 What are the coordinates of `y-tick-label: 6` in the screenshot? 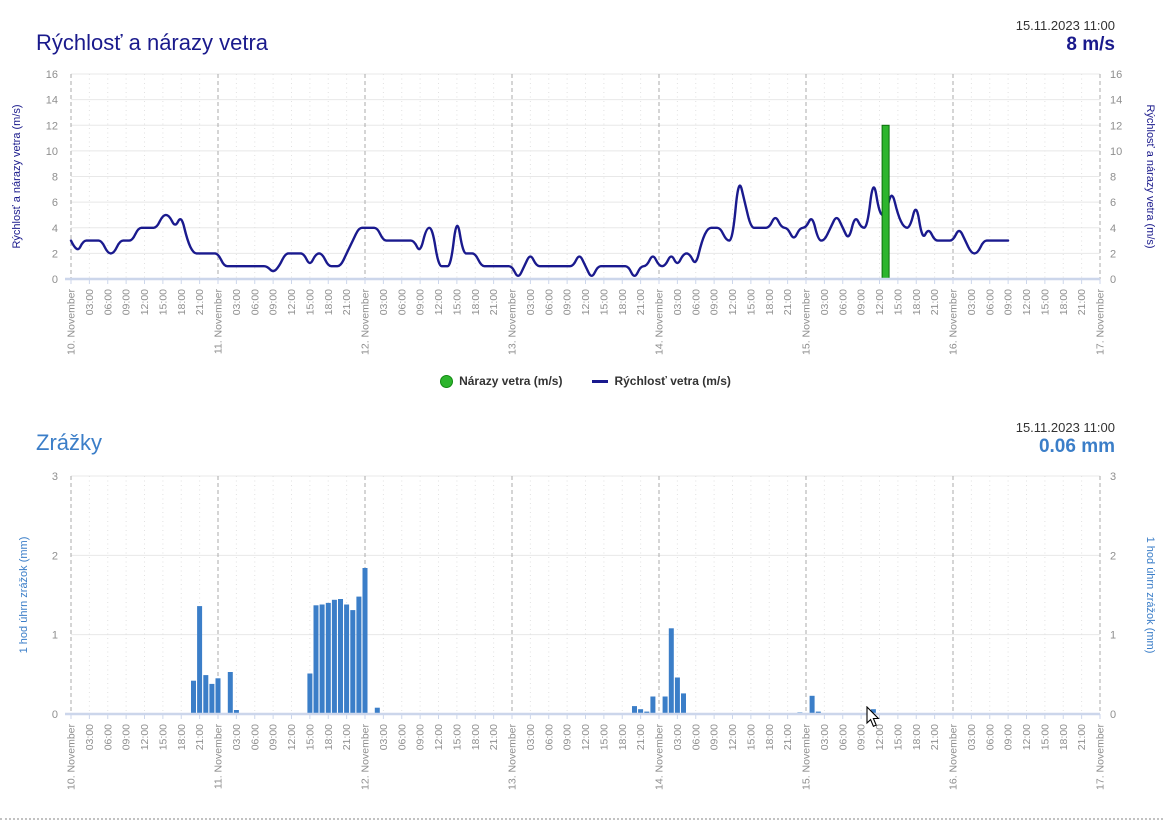 It's located at (1113, 203).